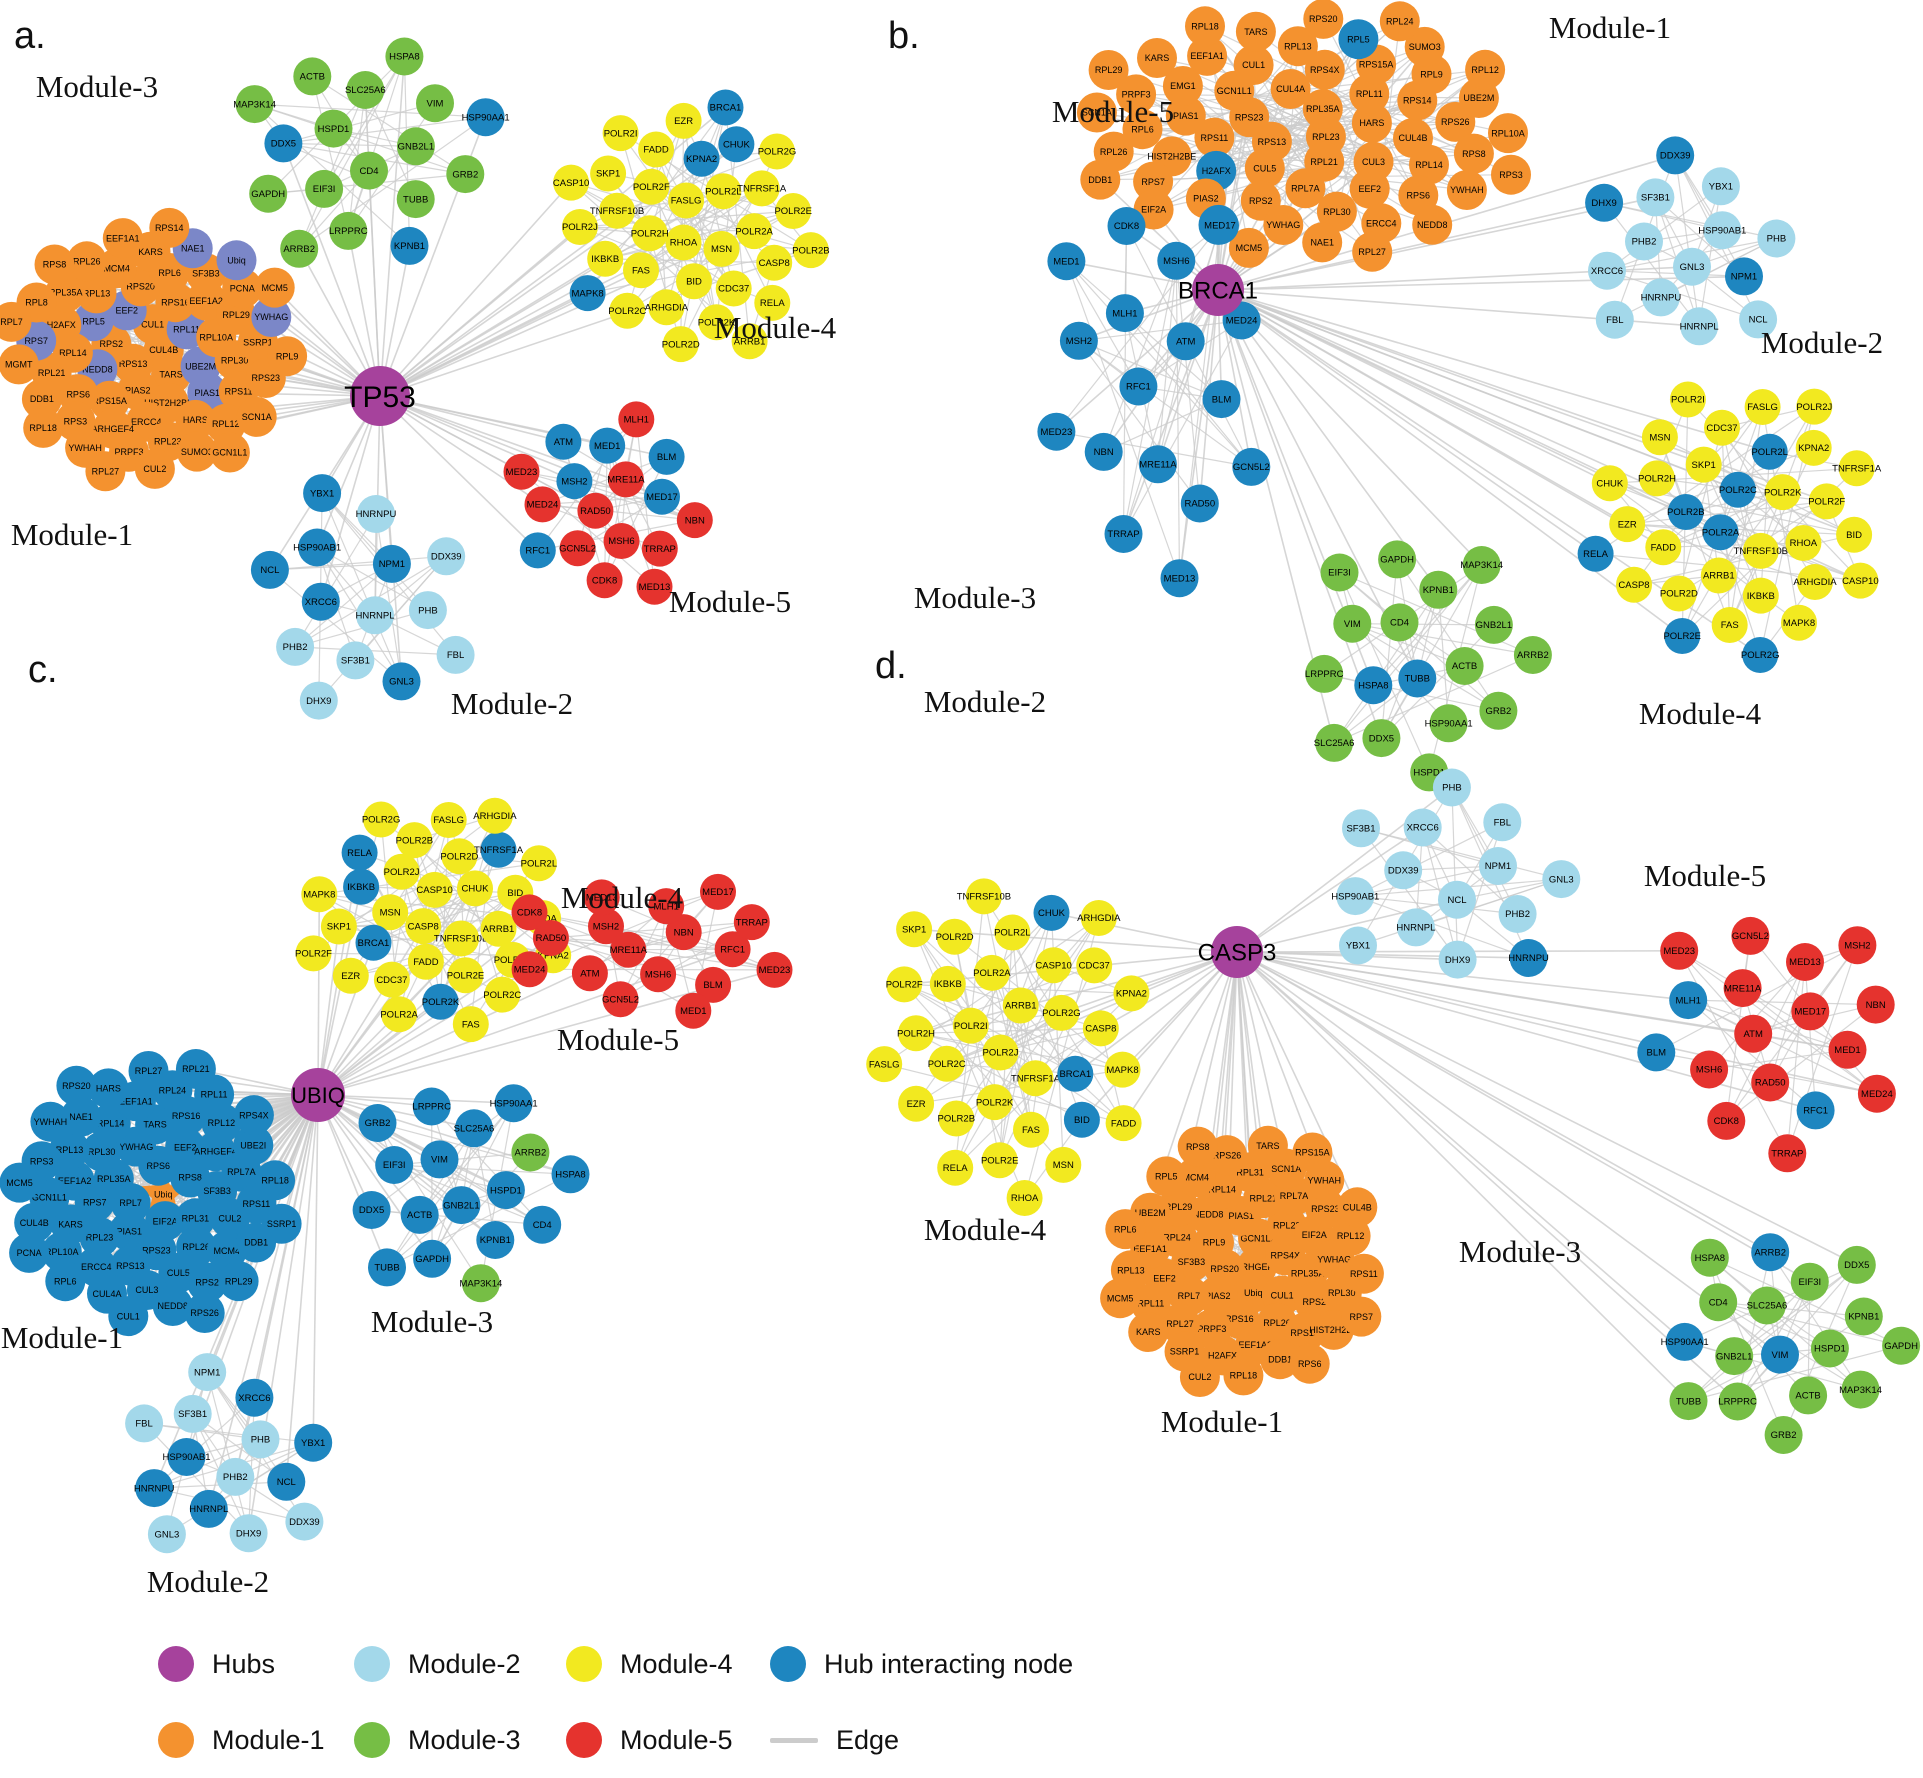 Image resolution: width=1923 pixels, height=1778 pixels. I want to click on gene-node-label: ARRB1, so click(1719, 576).